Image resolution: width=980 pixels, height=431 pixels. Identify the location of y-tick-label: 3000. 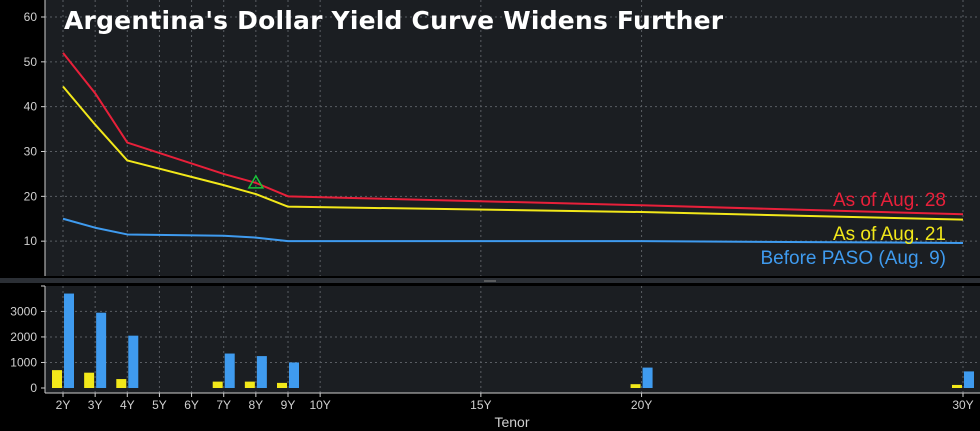
(23, 311).